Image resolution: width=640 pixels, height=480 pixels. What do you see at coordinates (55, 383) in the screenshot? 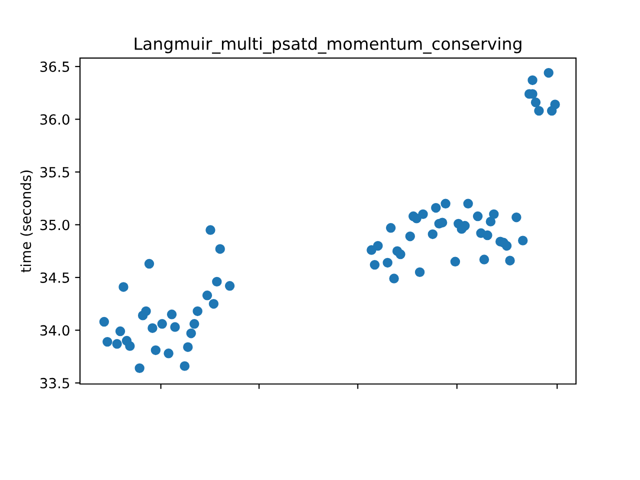
I see `y-tick-label: 33.5` at bounding box center [55, 383].